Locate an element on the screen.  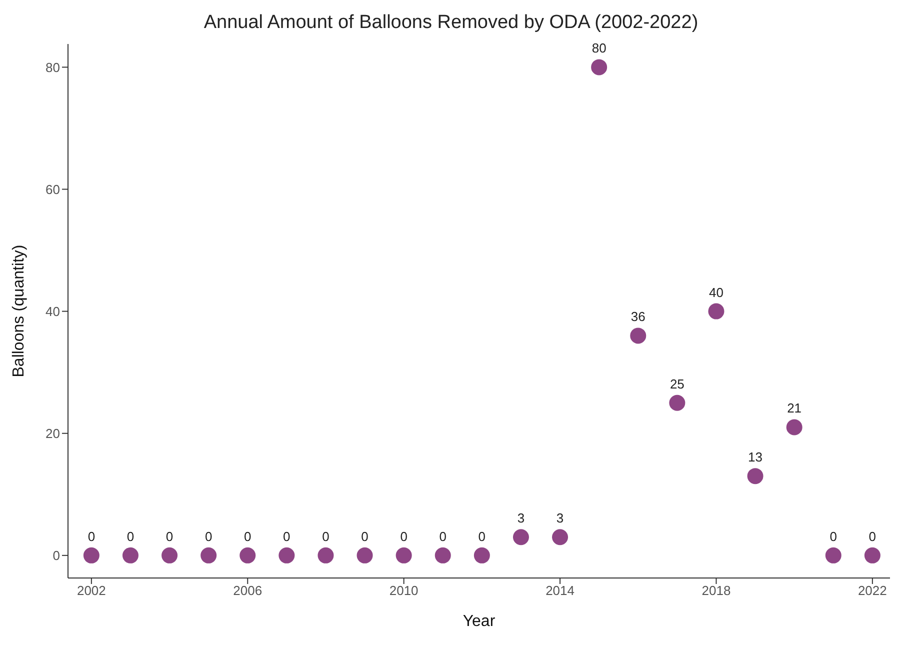
x-tick-label: 2010 is located at coordinates (403, 590).